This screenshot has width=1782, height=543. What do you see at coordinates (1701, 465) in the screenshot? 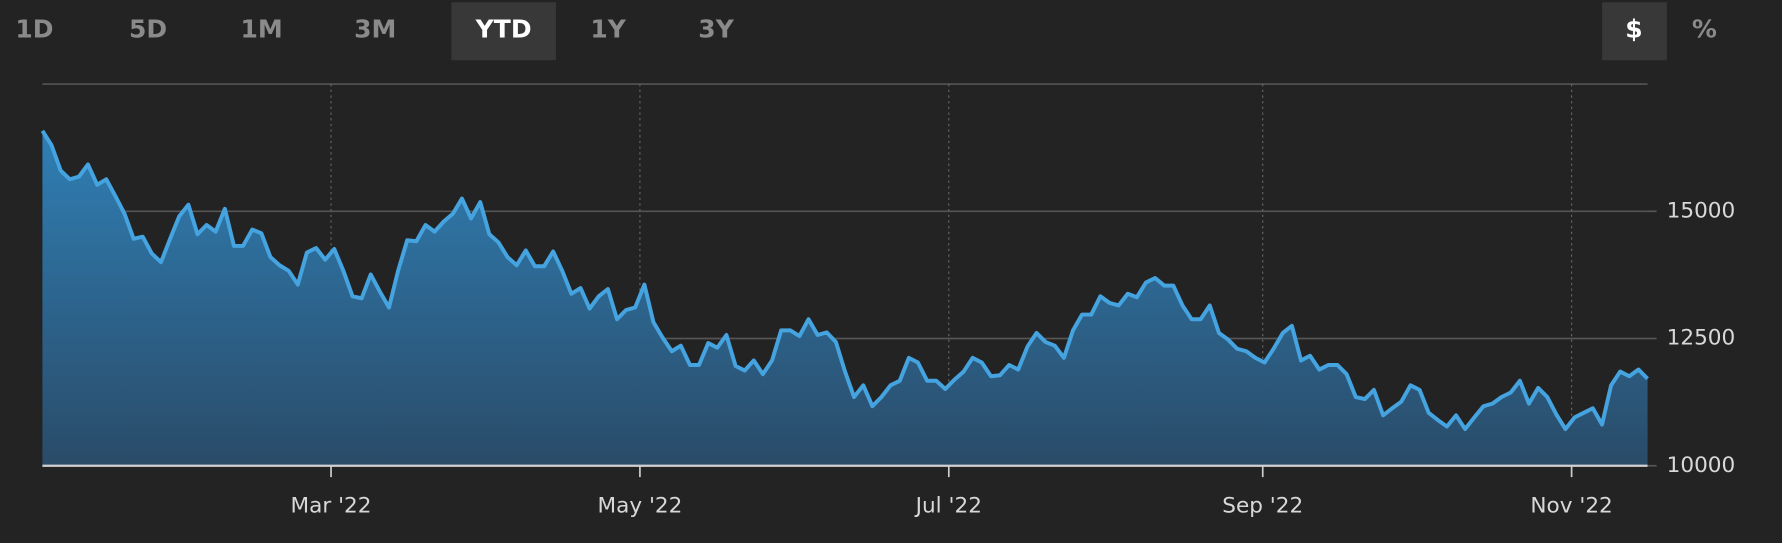
I see `y-tick-label: 10000` at bounding box center [1701, 465].